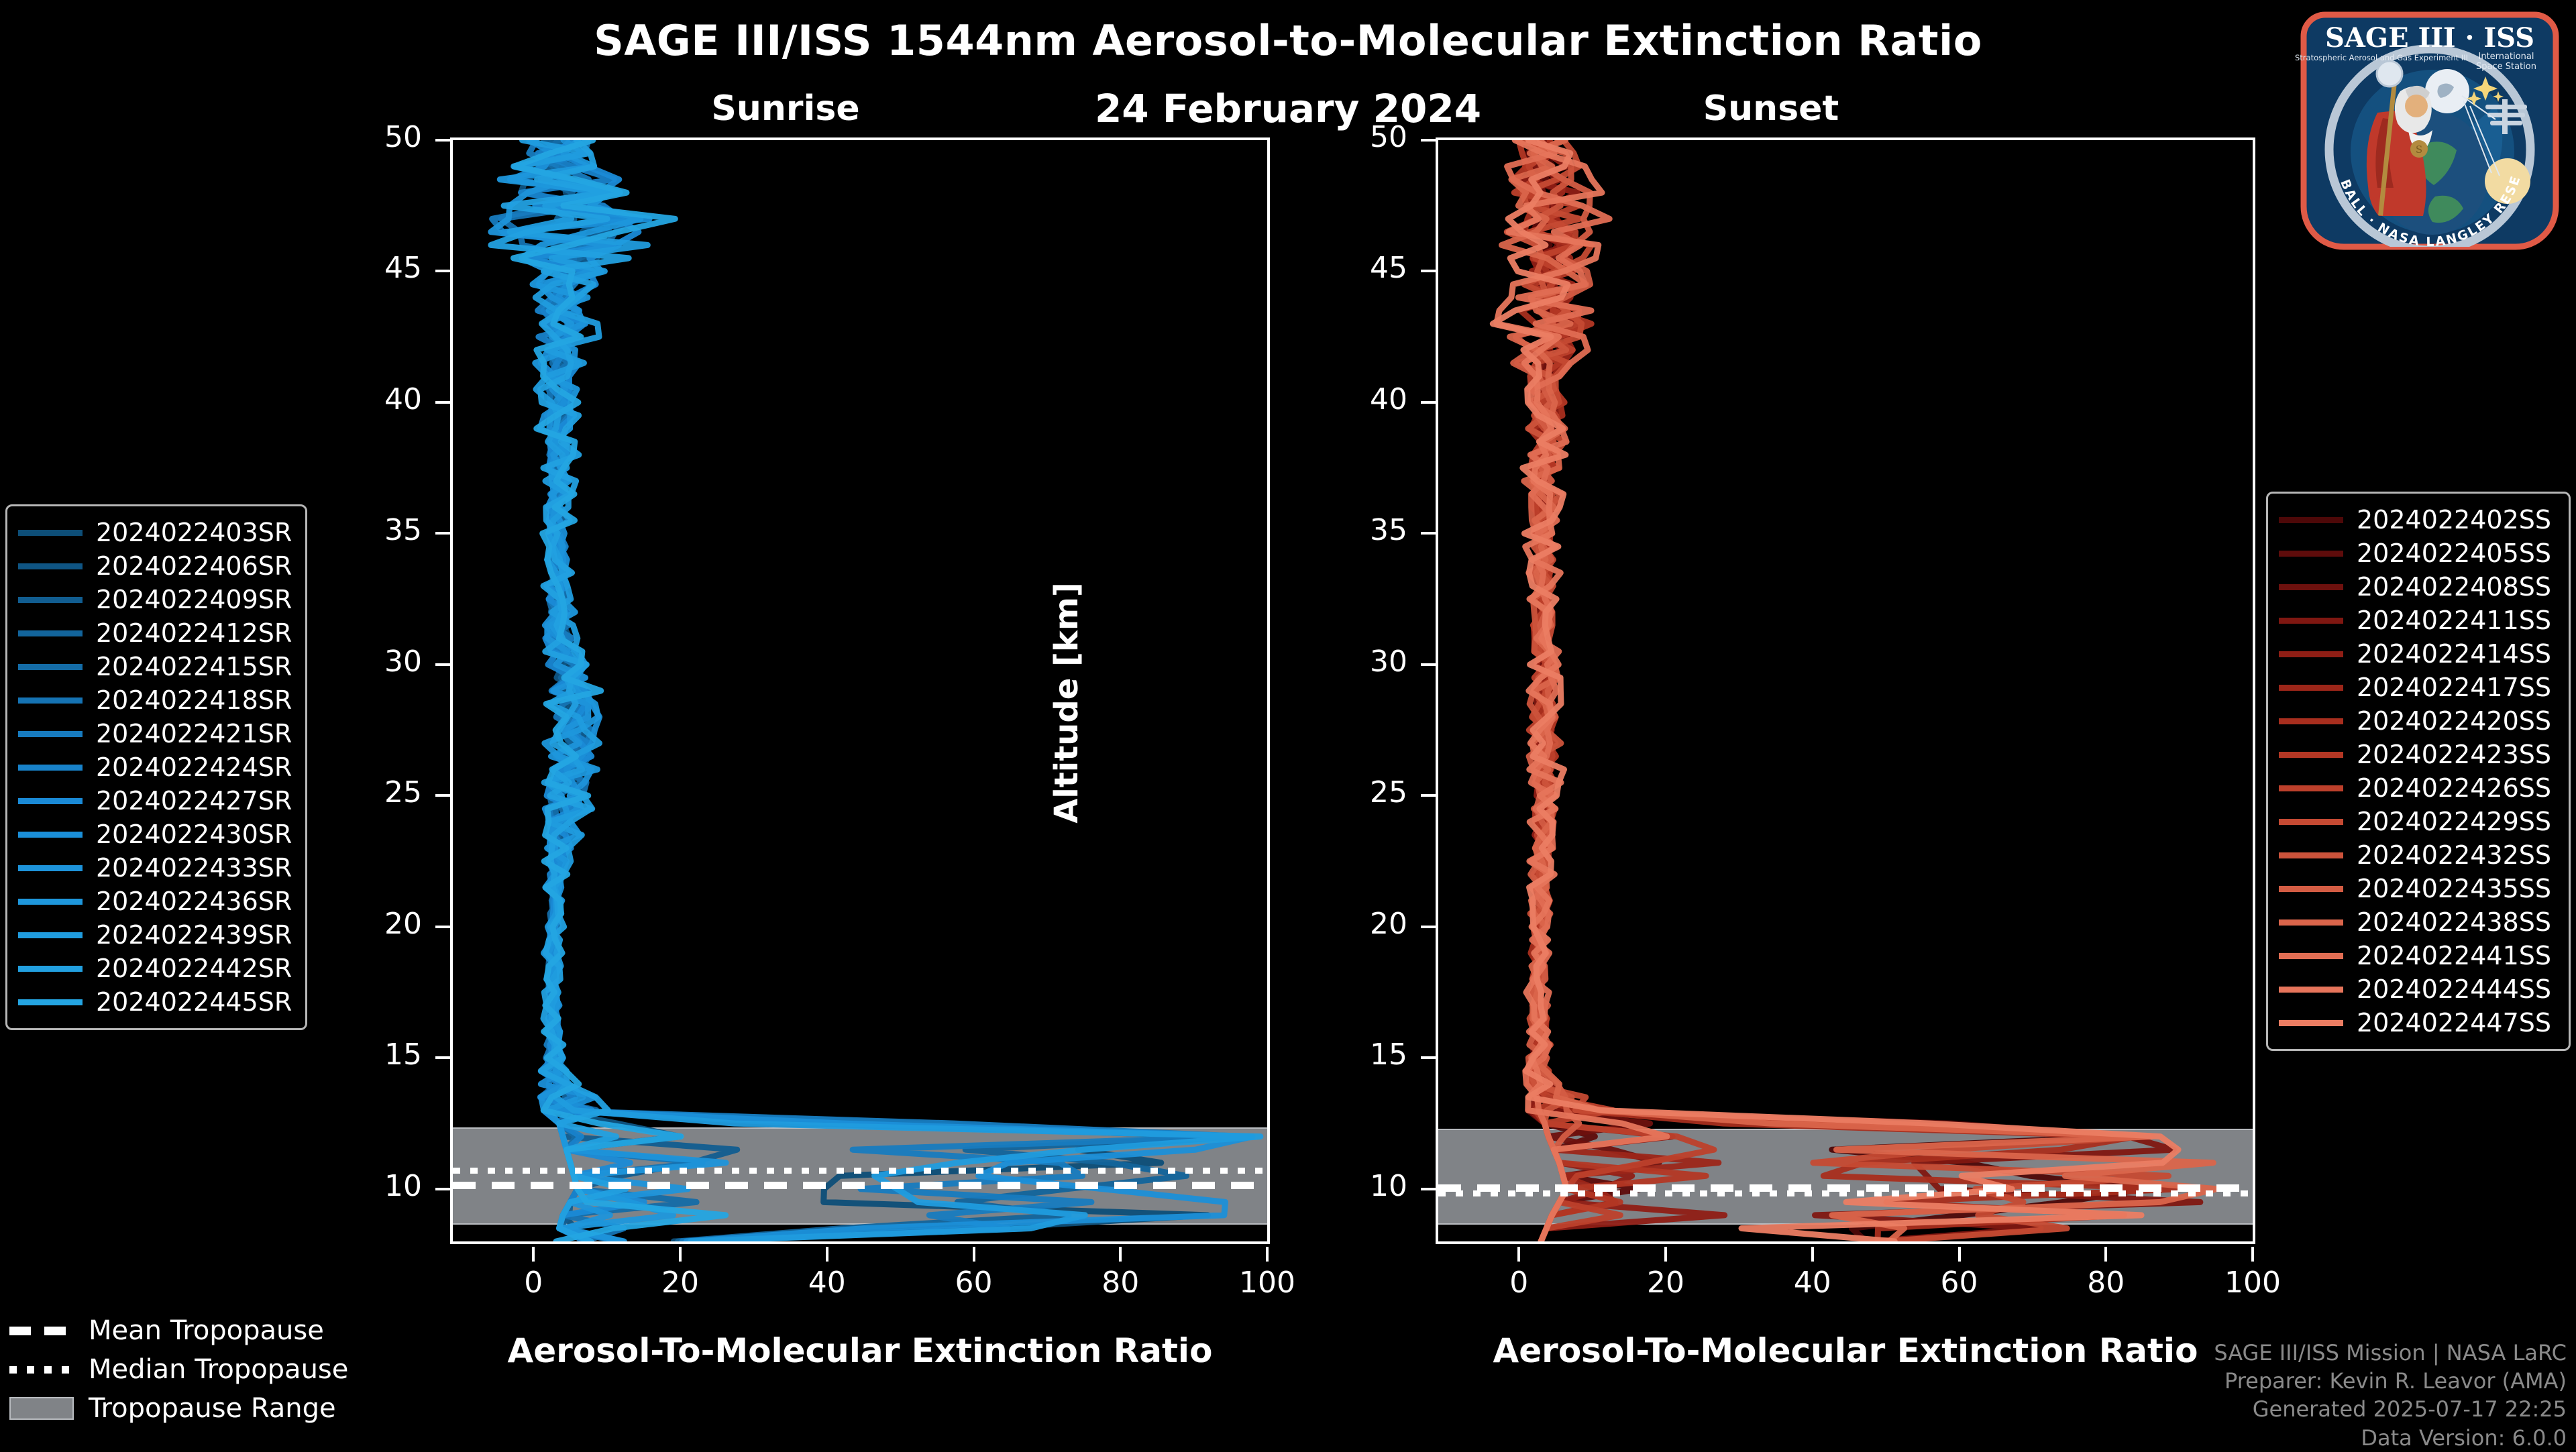 The image size is (2576, 1452). Describe the element at coordinates (194, 566) in the screenshot. I see `legend-label: 2024022406SR` at that location.